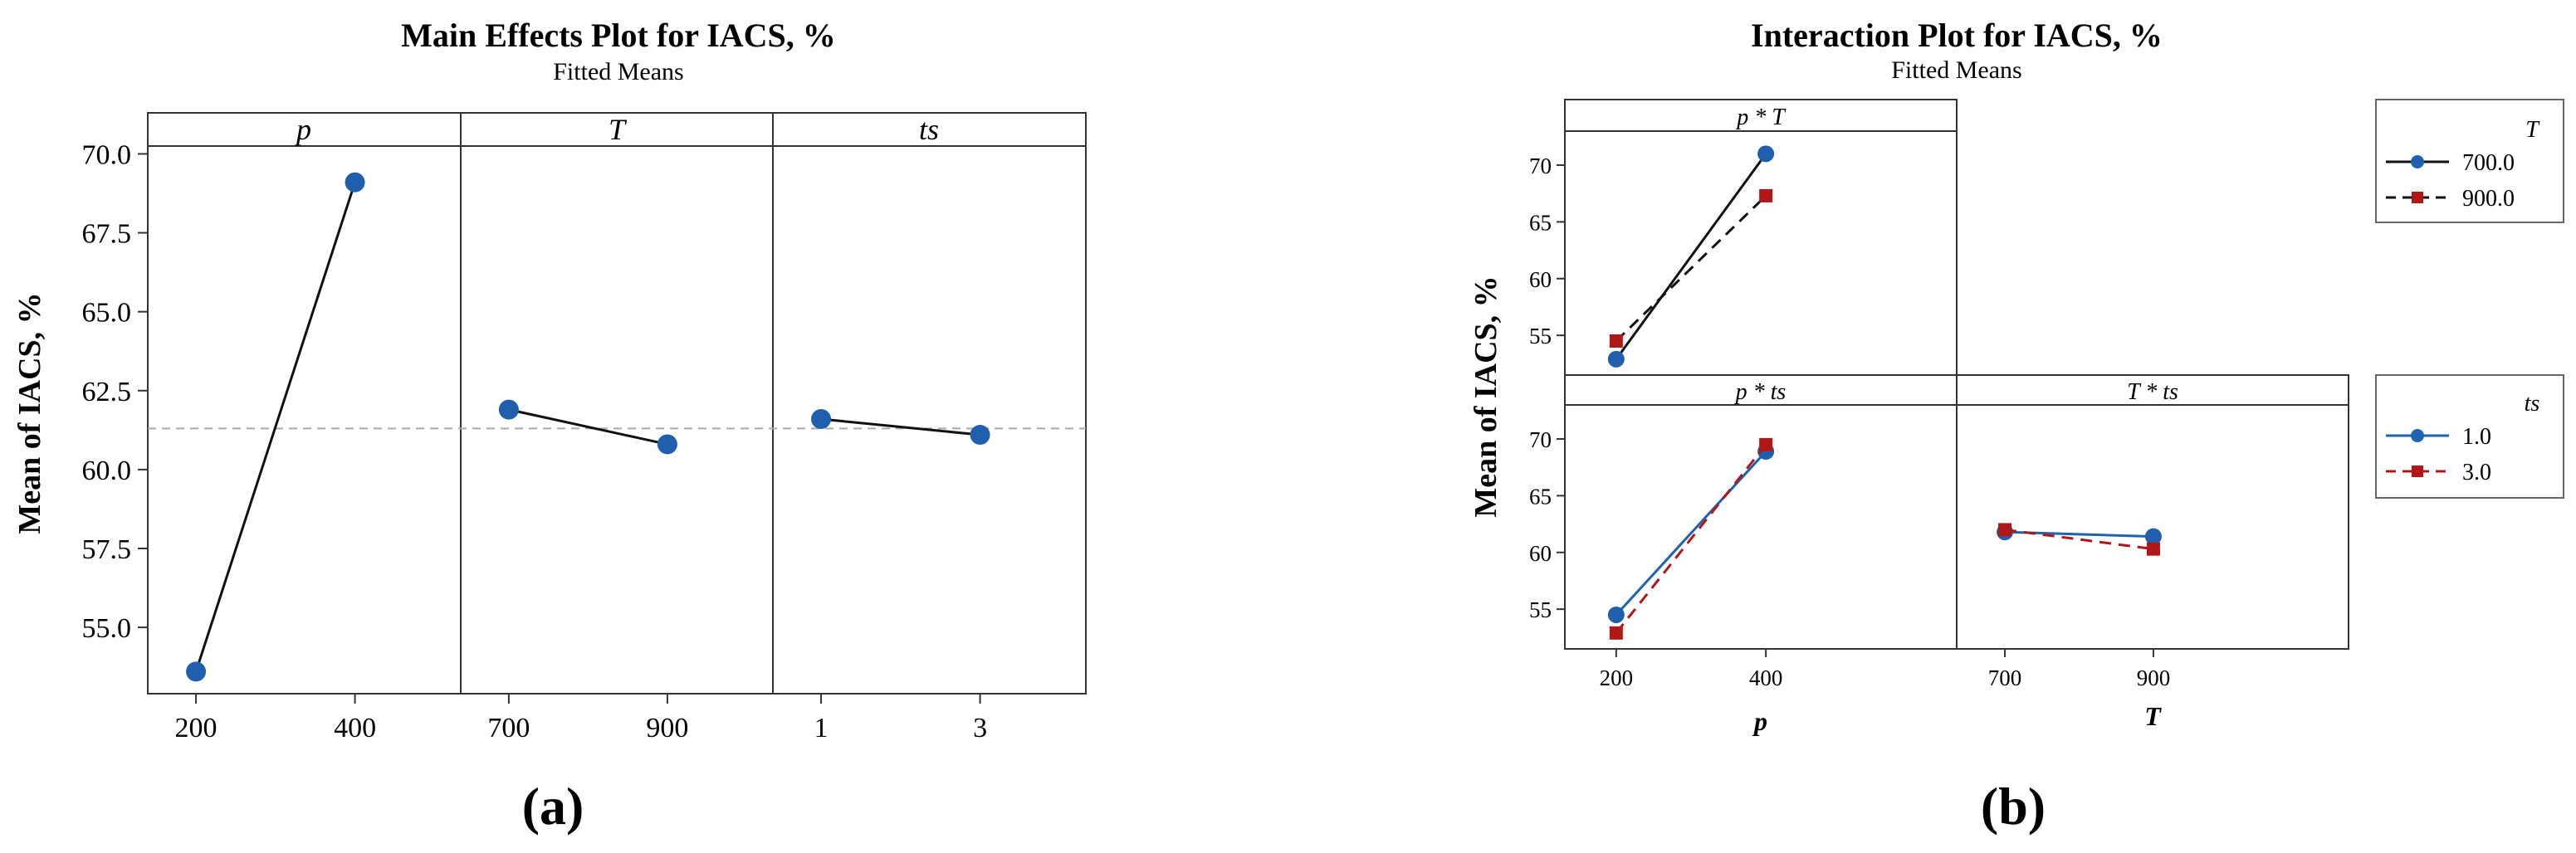 This screenshot has width=2576, height=853. Describe the element at coordinates (2152, 512) in the screenshot. I see `panel-T-ts-frame` at that location.